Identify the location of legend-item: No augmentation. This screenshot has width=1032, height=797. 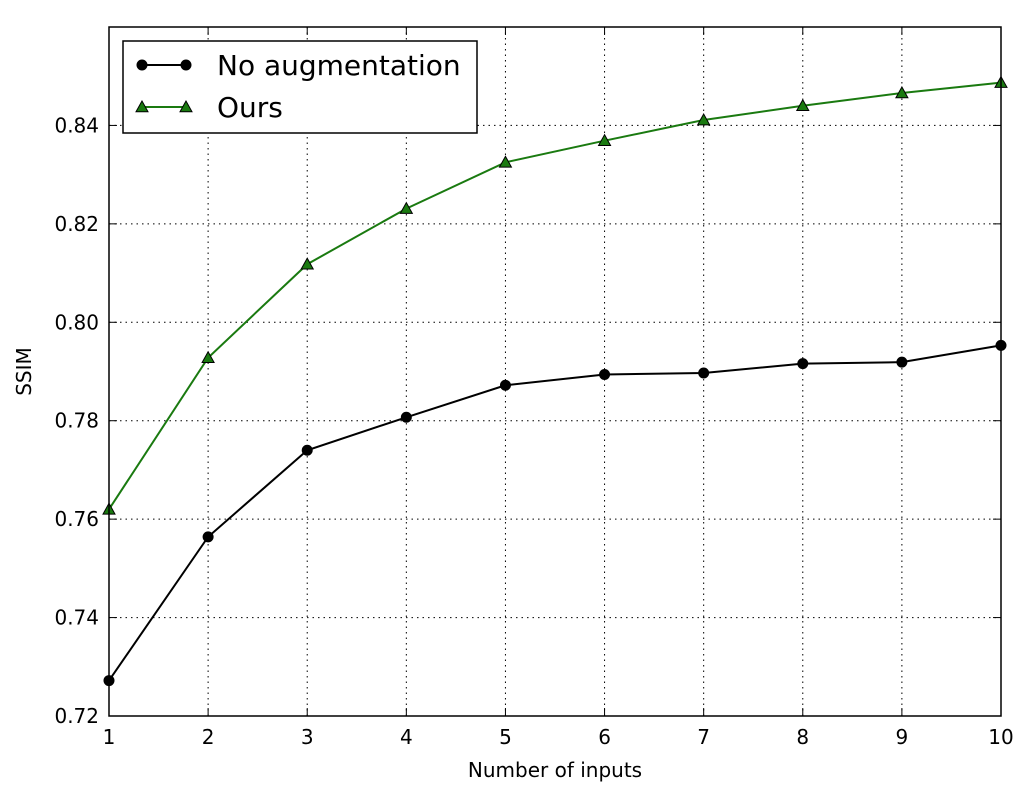
(298, 65).